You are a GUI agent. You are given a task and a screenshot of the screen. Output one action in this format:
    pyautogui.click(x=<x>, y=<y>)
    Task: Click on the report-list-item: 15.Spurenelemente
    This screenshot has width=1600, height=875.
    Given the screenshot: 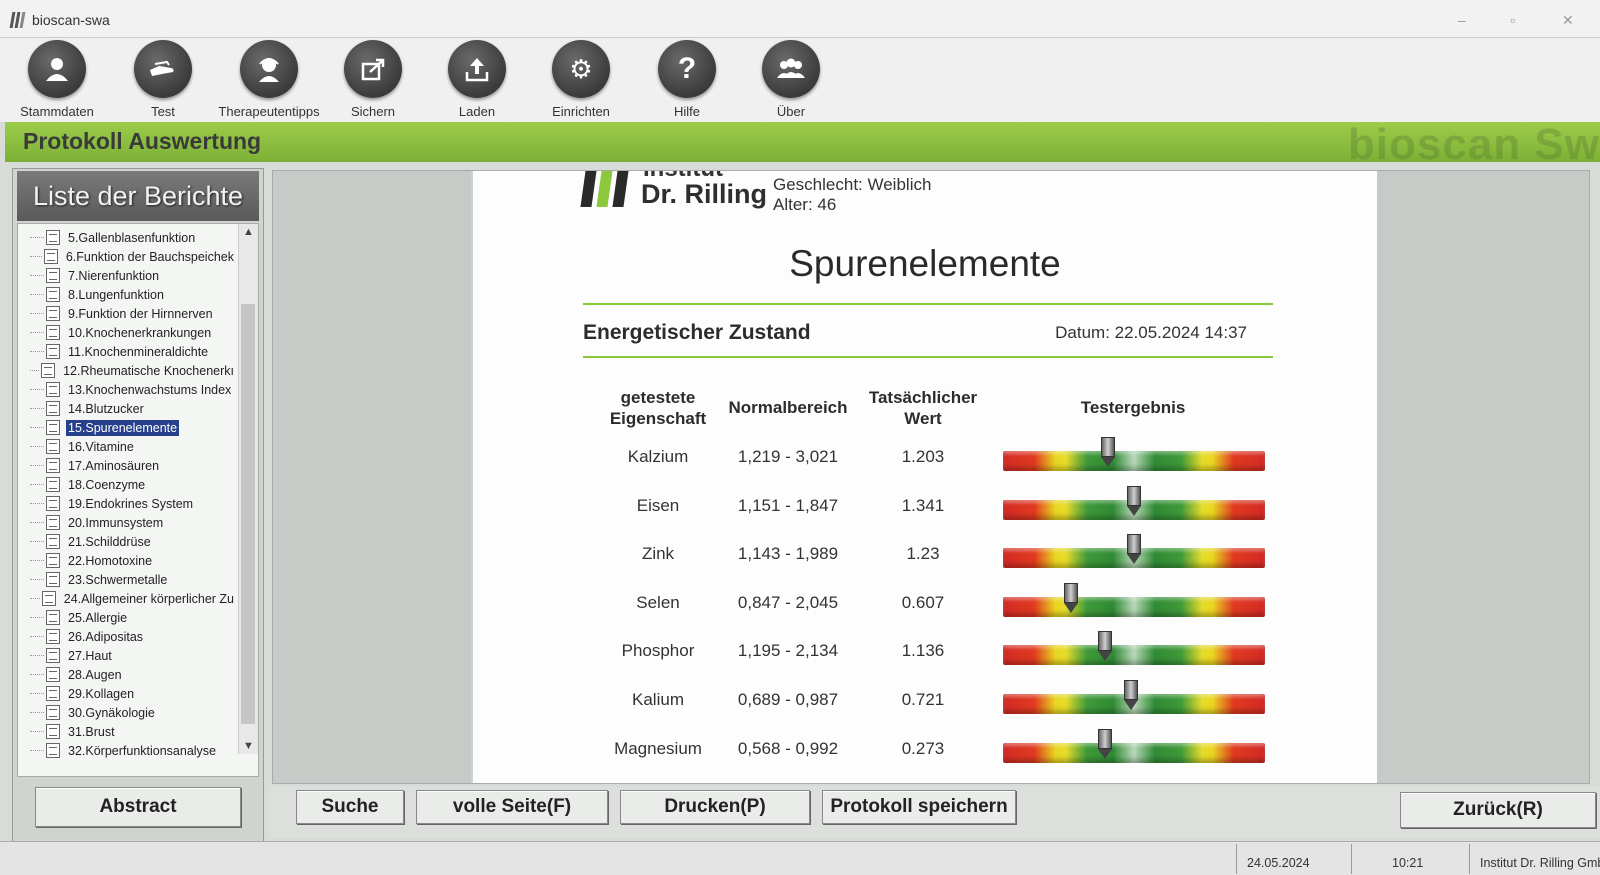 What is the action you would take?
    pyautogui.click(x=127, y=427)
    